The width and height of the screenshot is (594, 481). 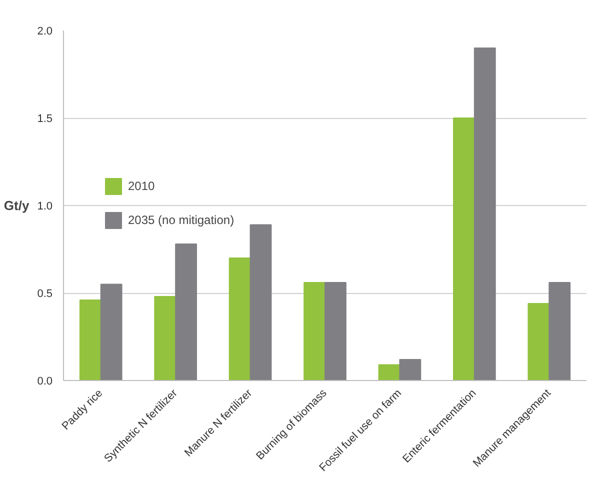 I want to click on y-tick-label: 0.5, so click(x=45, y=294).